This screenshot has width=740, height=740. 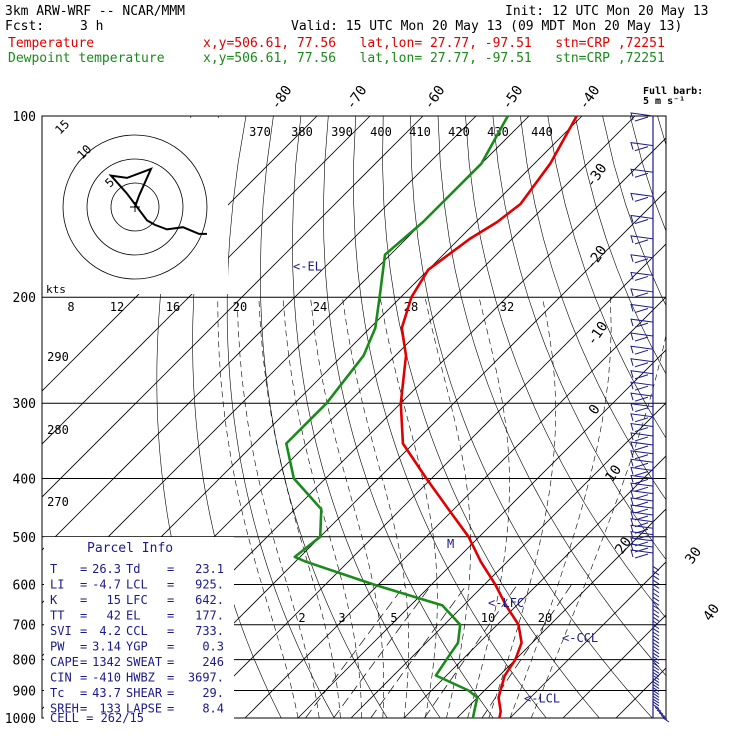 What do you see at coordinates (106, 693) in the screenshot?
I see `parcel-value: 43.7` at bounding box center [106, 693].